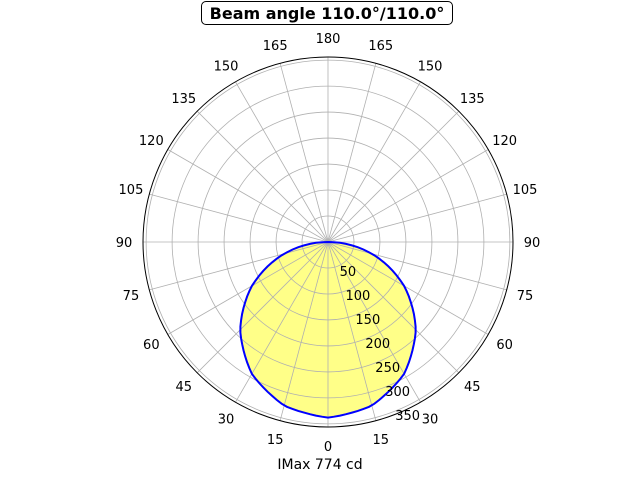 Image resolution: width=640 pixels, height=480 pixels. I want to click on radial-tick-label: 100, so click(357, 296).